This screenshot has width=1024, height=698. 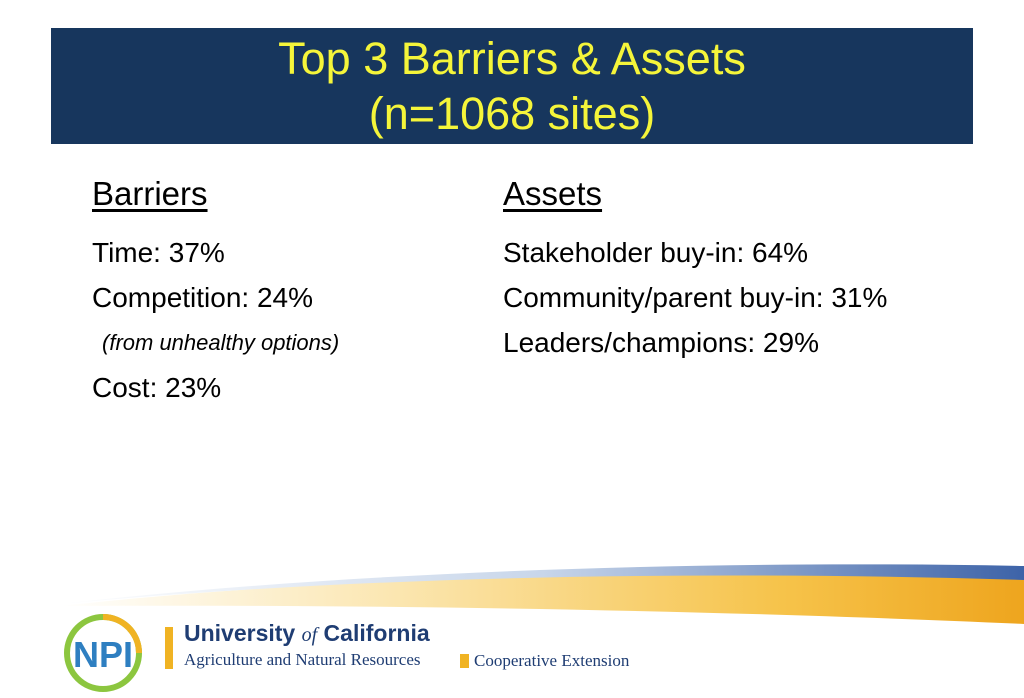 What do you see at coordinates (158, 252) in the screenshot?
I see `barrier-time: Time: 37%` at bounding box center [158, 252].